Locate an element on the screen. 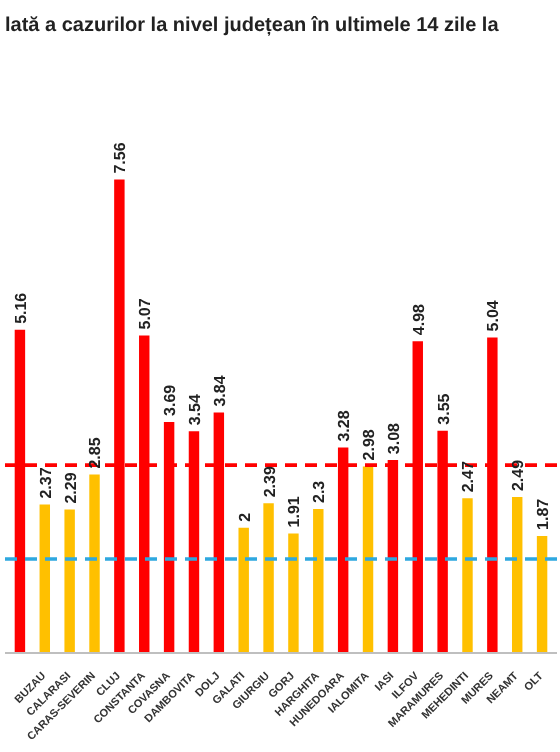  data-label: 2 is located at coordinates (244, 516).